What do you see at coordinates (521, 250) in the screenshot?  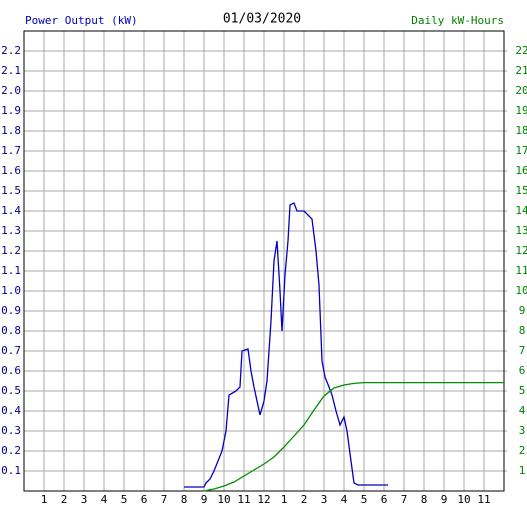 I see `y2-tick-label: 12` at bounding box center [521, 250].